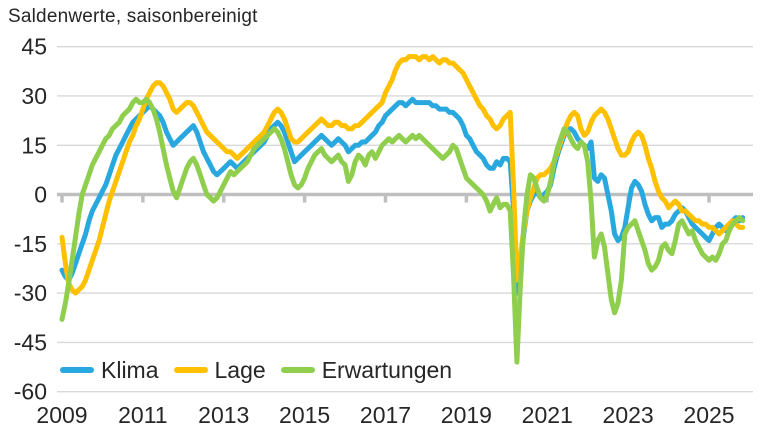 The image size is (767, 431). What do you see at coordinates (30, 342) in the screenshot?
I see `y-axis-tick-label: -45` at bounding box center [30, 342].